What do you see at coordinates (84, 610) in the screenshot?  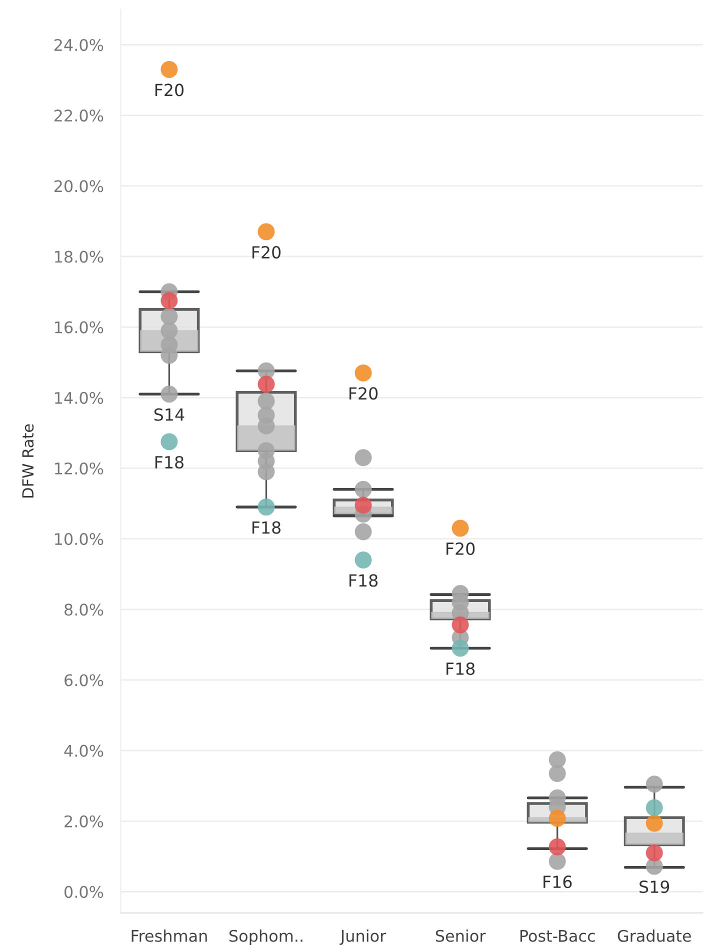 I see `y-tick-label: 8.0%` at bounding box center [84, 610].